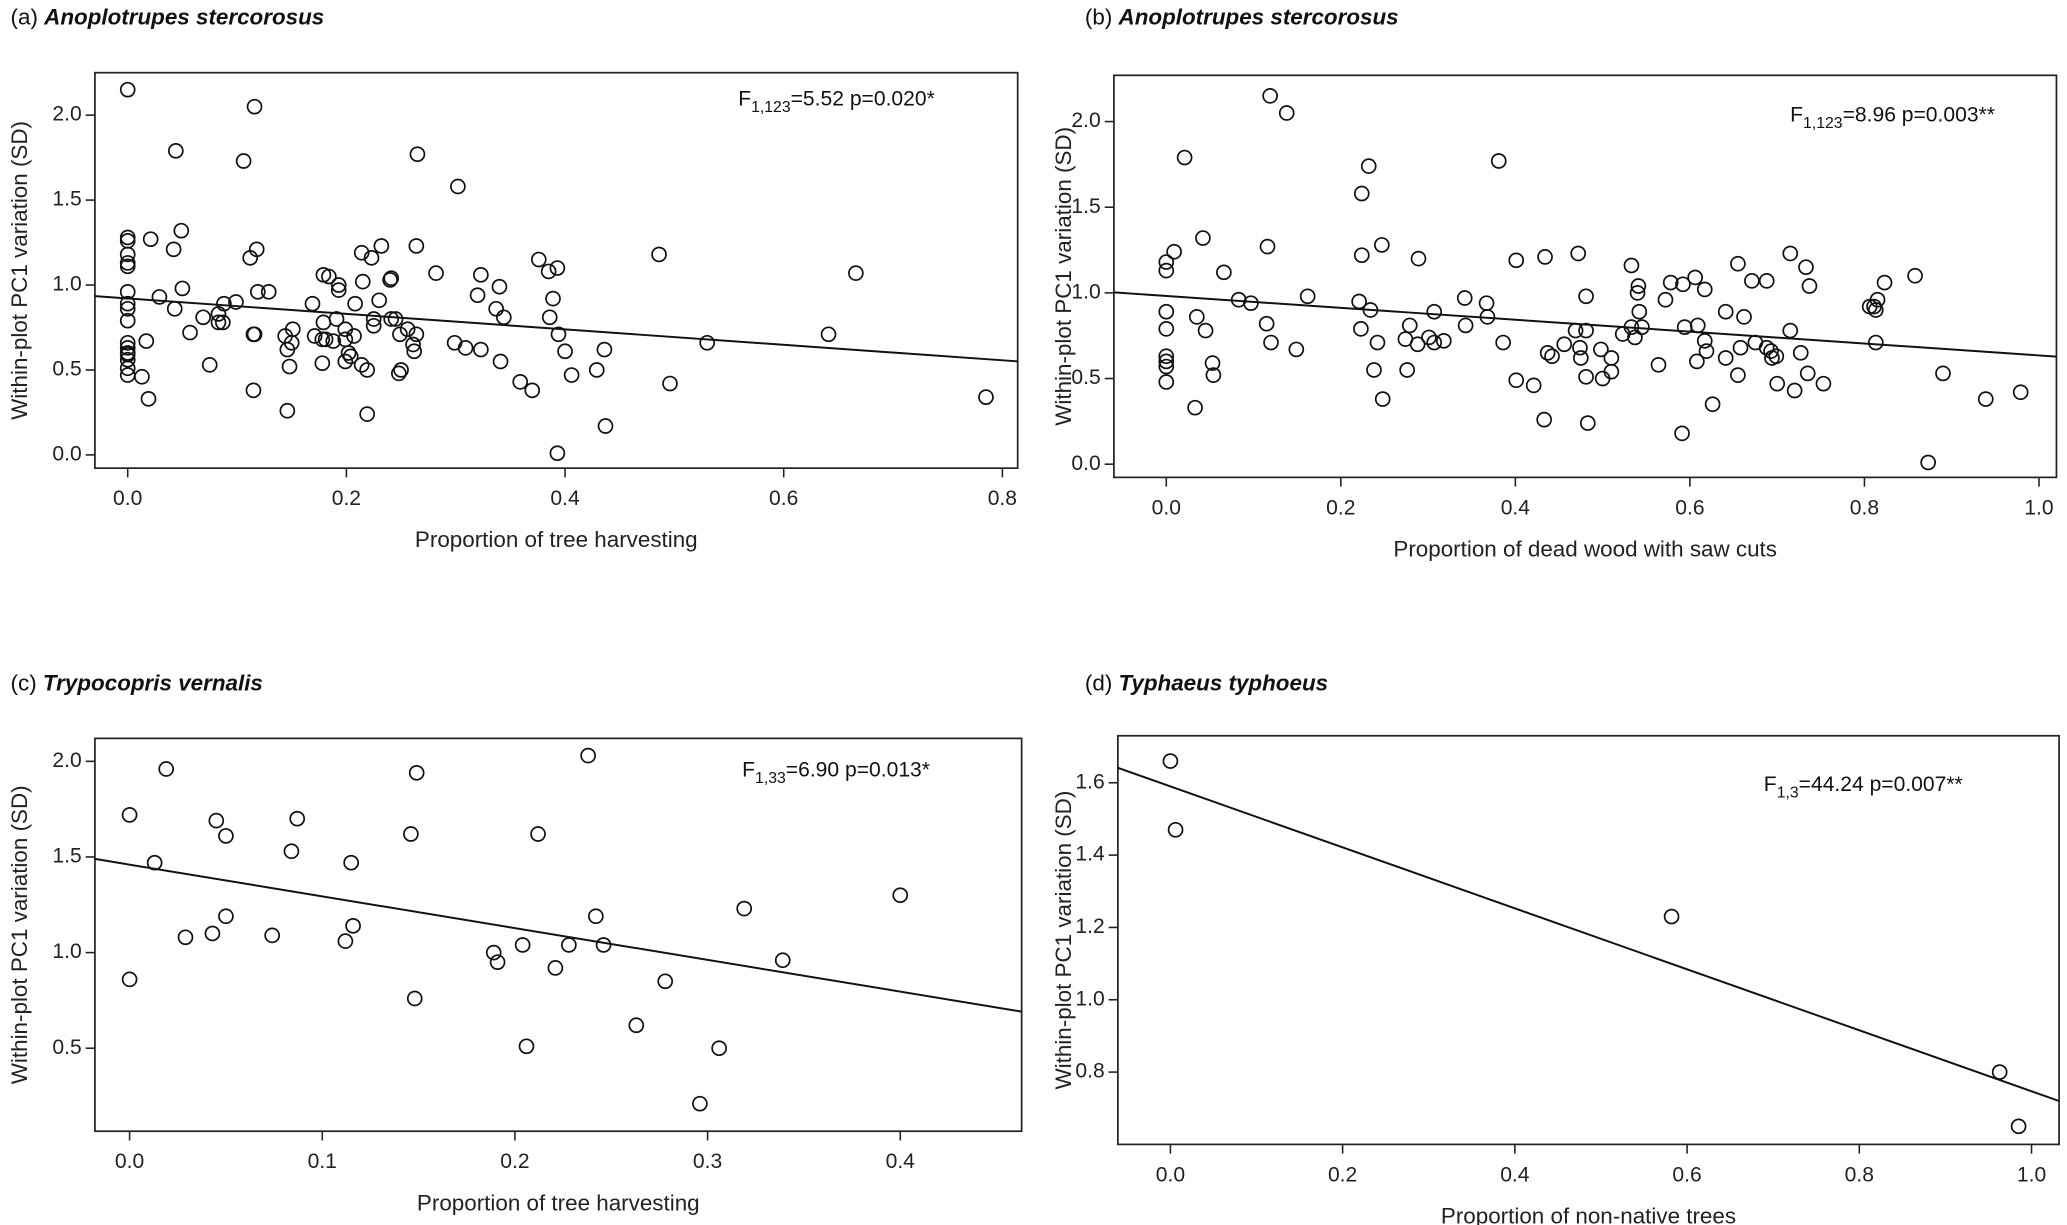 Image resolution: width=2067 pixels, height=1225 pixels. I want to click on stat-text: =5.52 p=0.020*, so click(863, 99).